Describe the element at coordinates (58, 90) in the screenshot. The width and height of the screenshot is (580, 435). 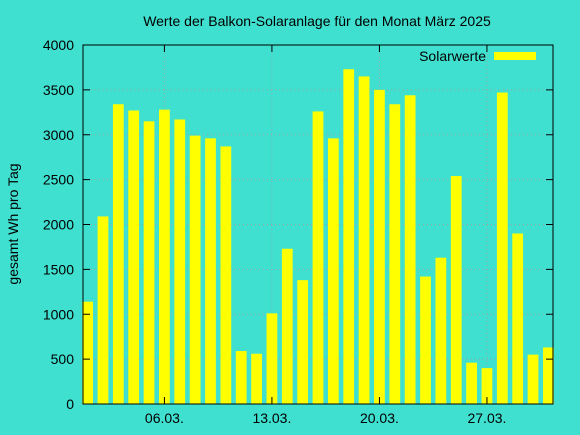
I see `y-tick-label: 3500` at that location.